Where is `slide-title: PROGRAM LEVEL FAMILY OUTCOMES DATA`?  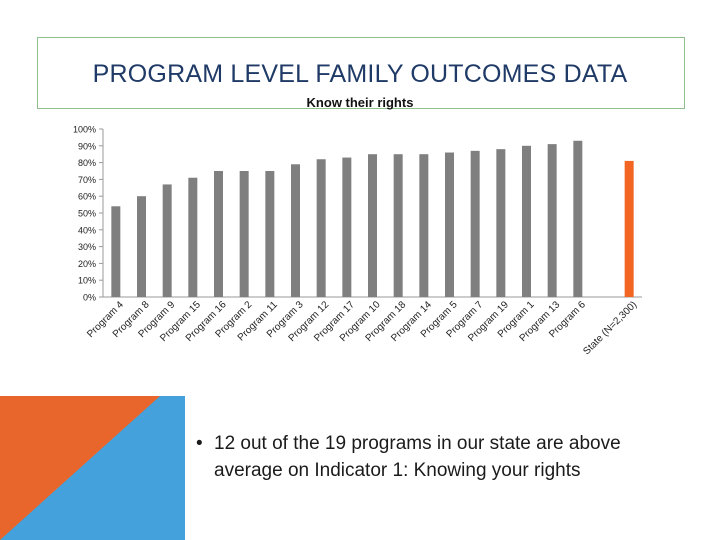 slide-title: PROGRAM LEVEL FAMILY OUTCOMES DATA is located at coordinates (360, 74).